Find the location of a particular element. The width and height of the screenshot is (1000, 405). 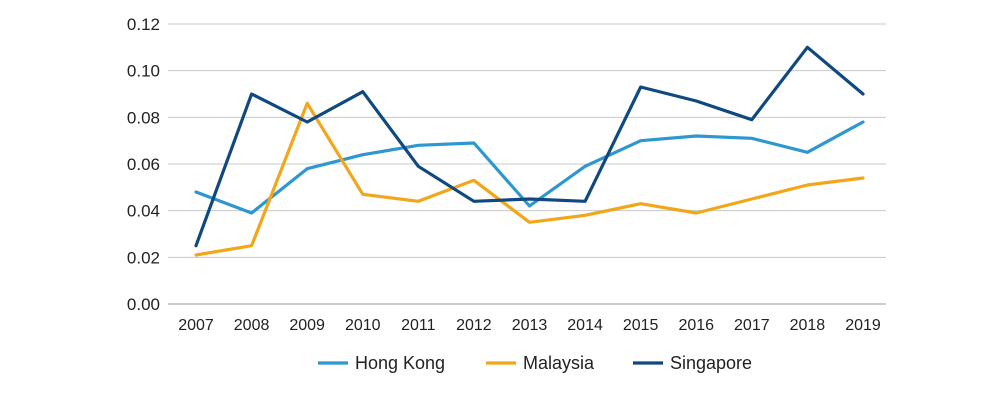

y-tick-label: 0.06 is located at coordinates (143, 164).